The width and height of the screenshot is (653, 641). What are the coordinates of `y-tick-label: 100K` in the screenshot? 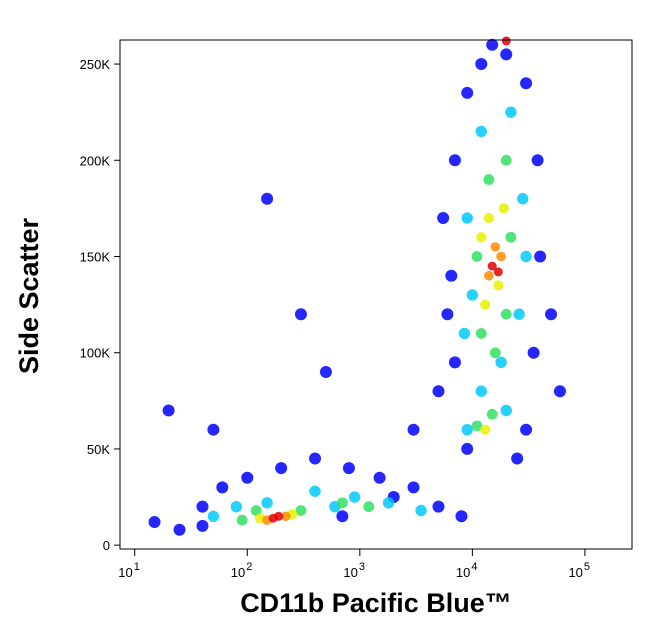 It's located at (95, 353).